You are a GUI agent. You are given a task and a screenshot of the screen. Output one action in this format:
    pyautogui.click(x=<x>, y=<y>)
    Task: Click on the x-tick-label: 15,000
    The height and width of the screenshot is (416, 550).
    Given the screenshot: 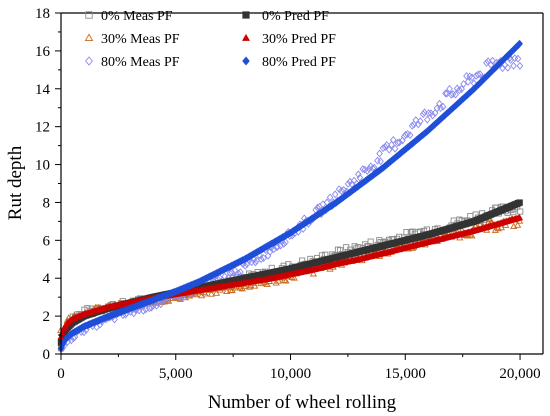 What is the action you would take?
    pyautogui.click(x=405, y=374)
    